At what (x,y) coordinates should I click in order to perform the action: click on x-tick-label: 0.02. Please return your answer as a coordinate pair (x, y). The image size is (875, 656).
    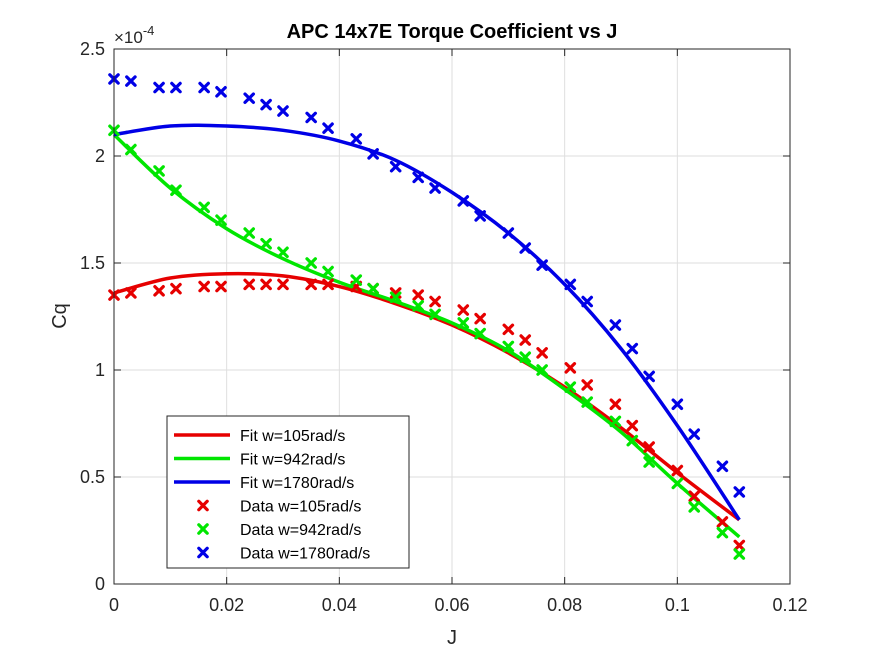
    Looking at the image, I should click on (226, 605).